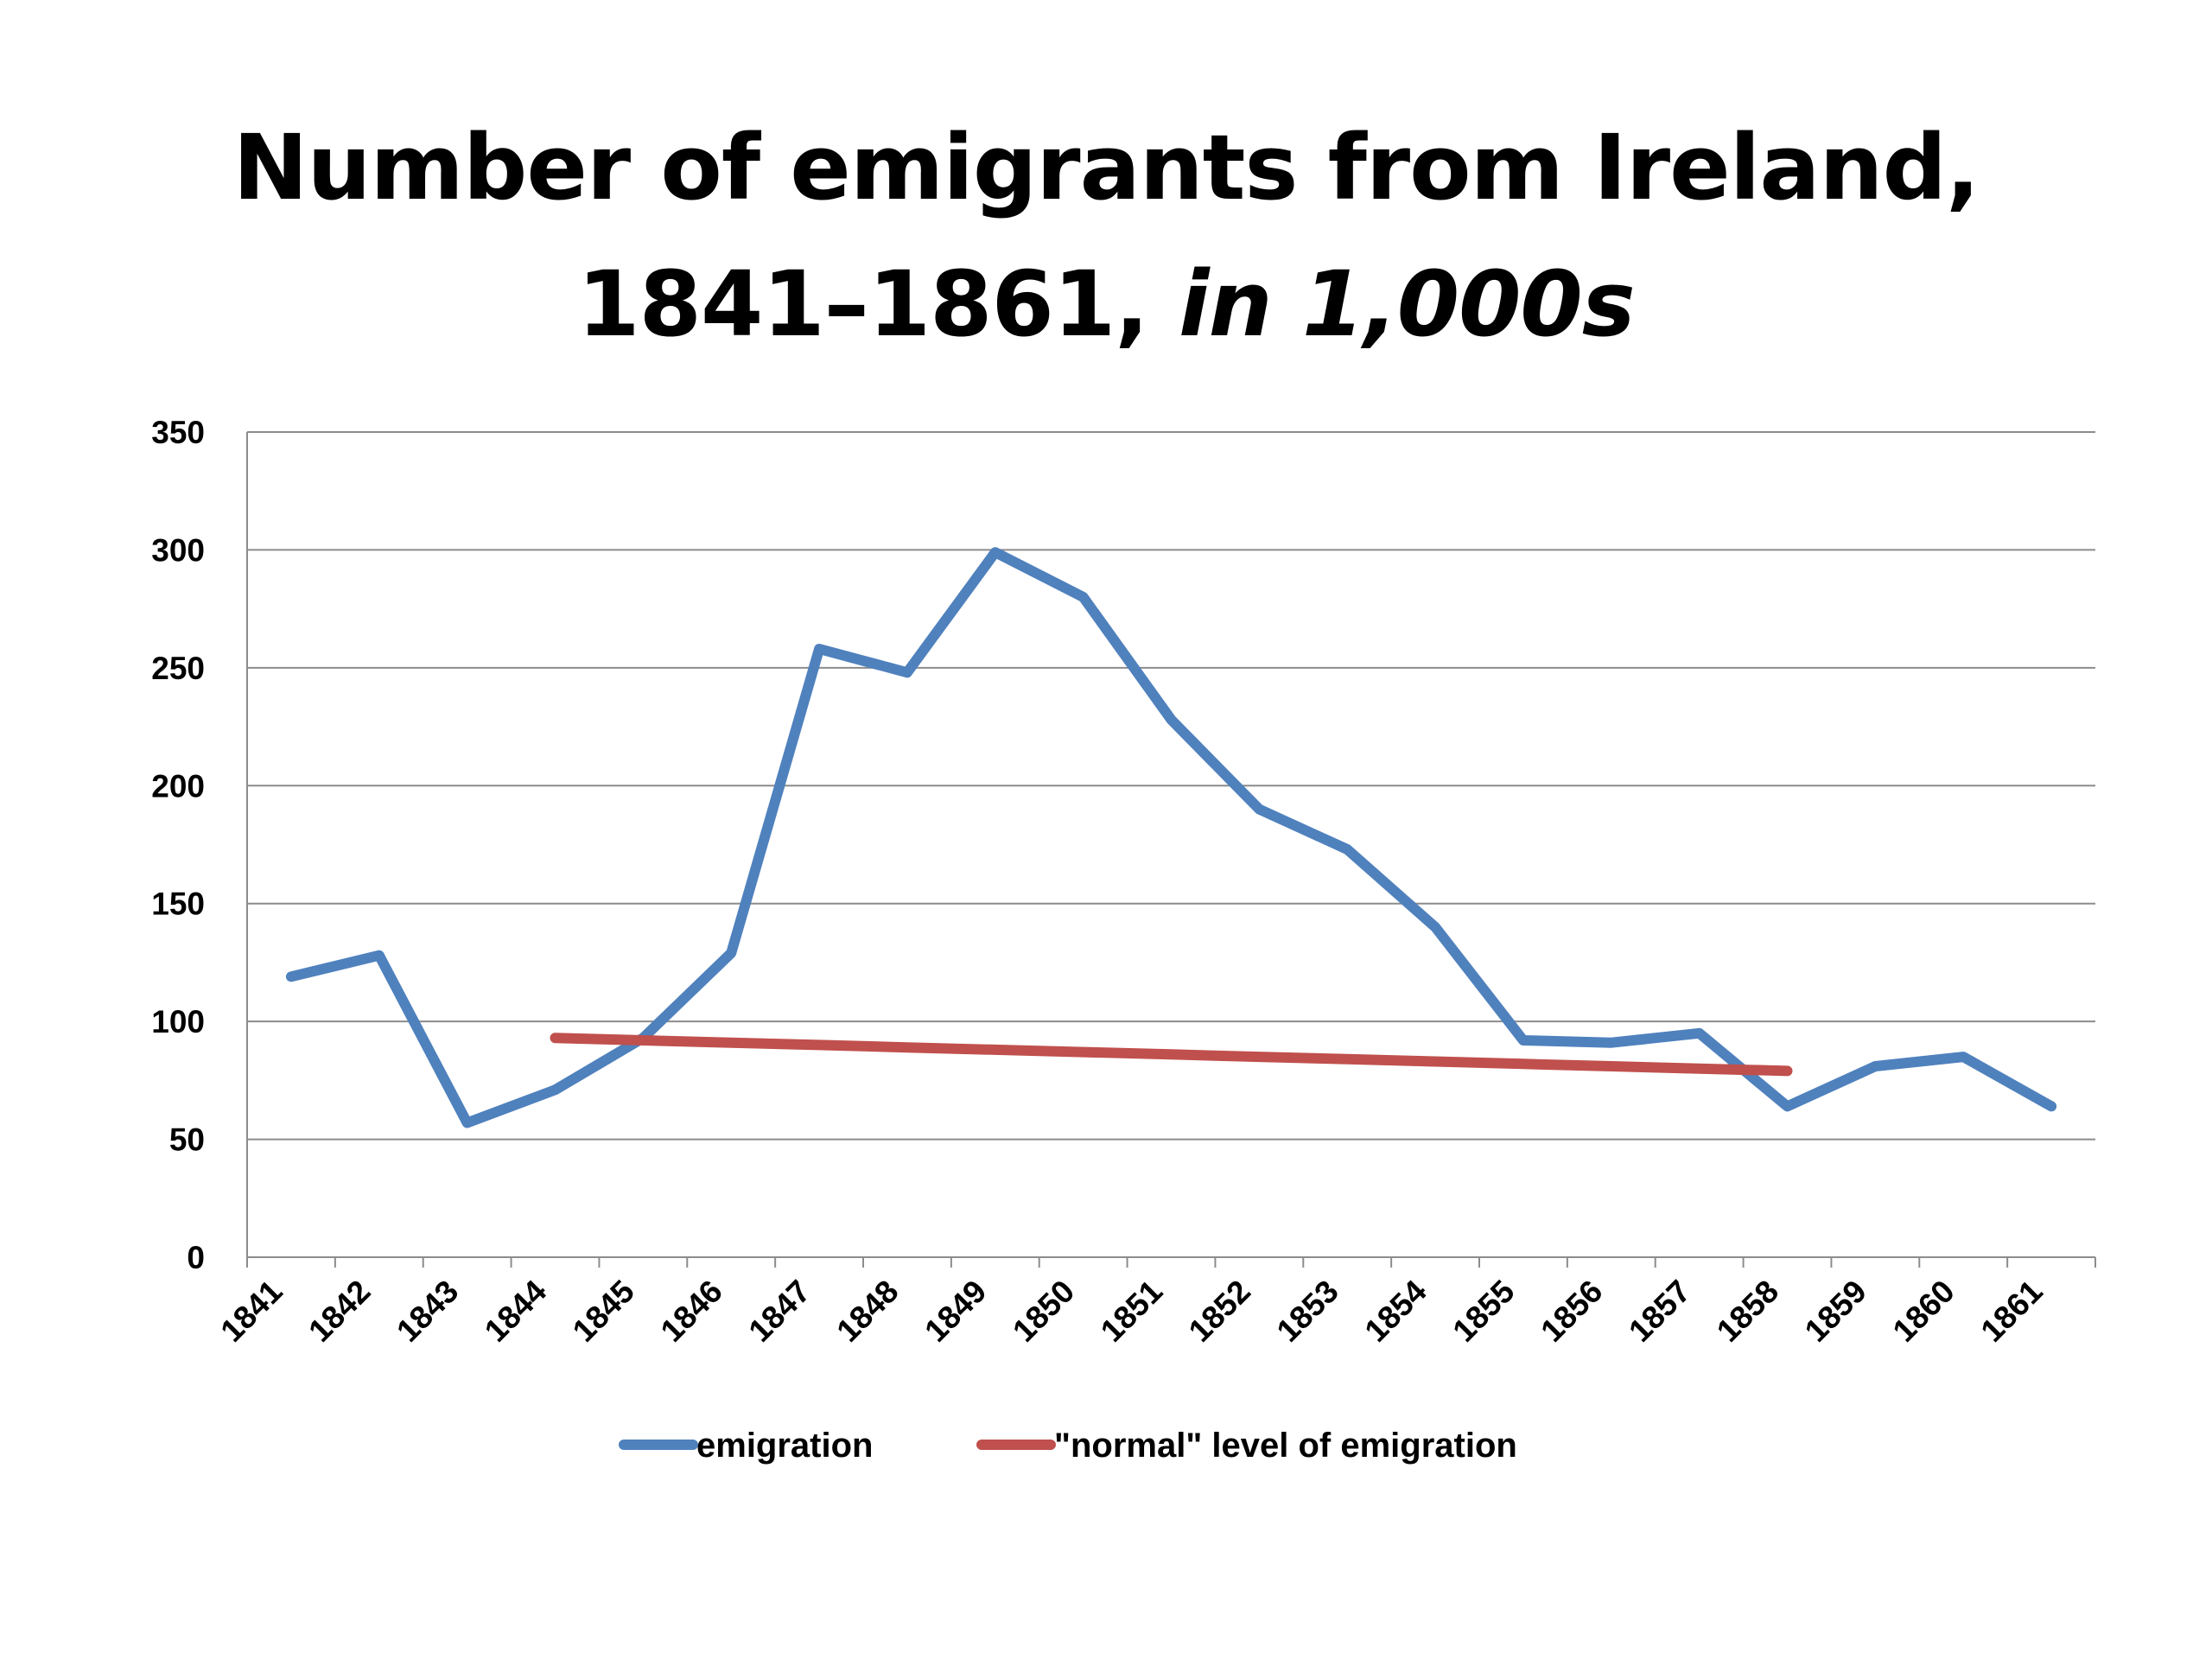 This screenshot has width=2212, height=1659. I want to click on x-tick-label: 1841, so click(251, 1311).